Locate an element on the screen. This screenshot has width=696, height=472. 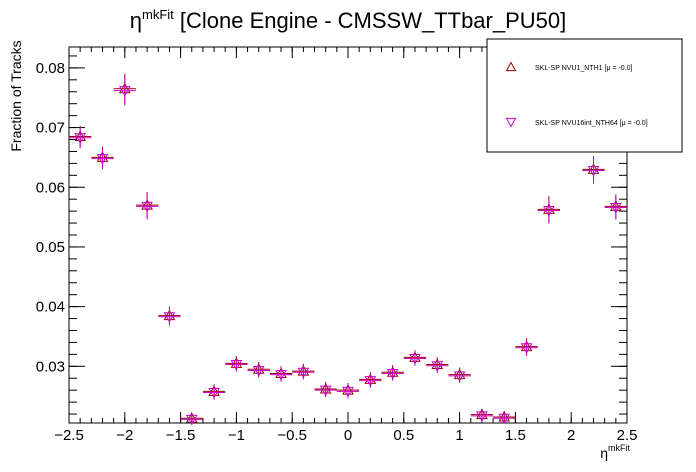
x-tick-label: −1 is located at coordinates (236, 435).